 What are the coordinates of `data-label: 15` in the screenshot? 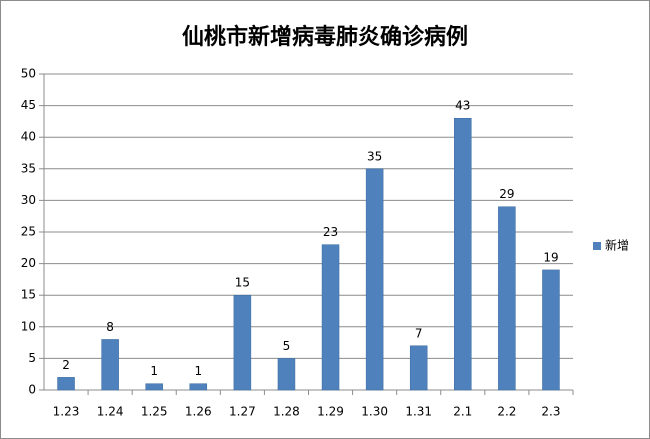 It's located at (242, 283).